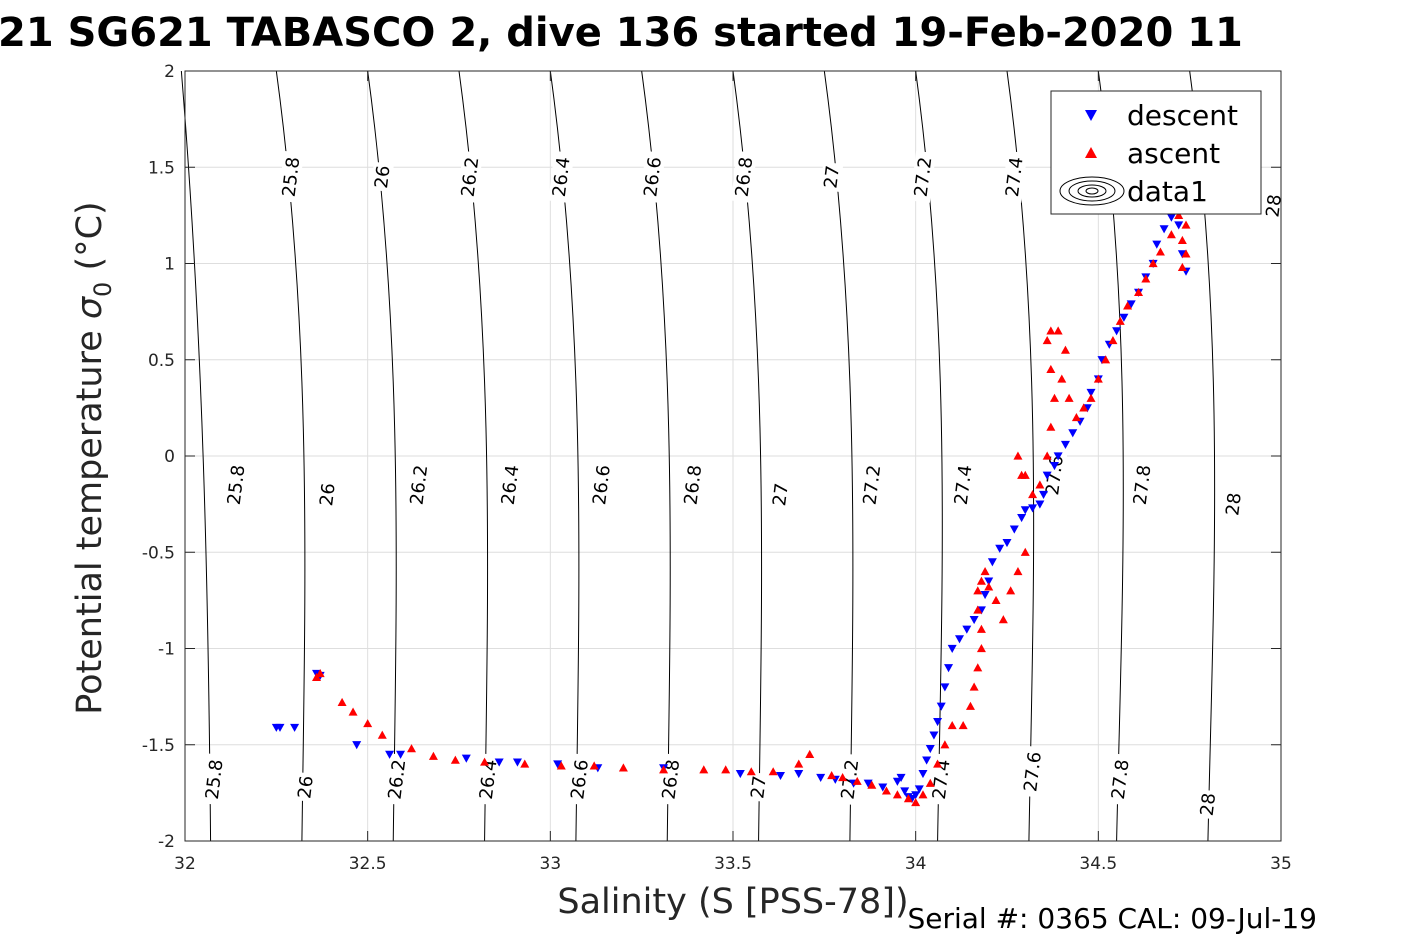  Describe the element at coordinates (169, 457) in the screenshot. I see `y-tick-label: 0` at that location.